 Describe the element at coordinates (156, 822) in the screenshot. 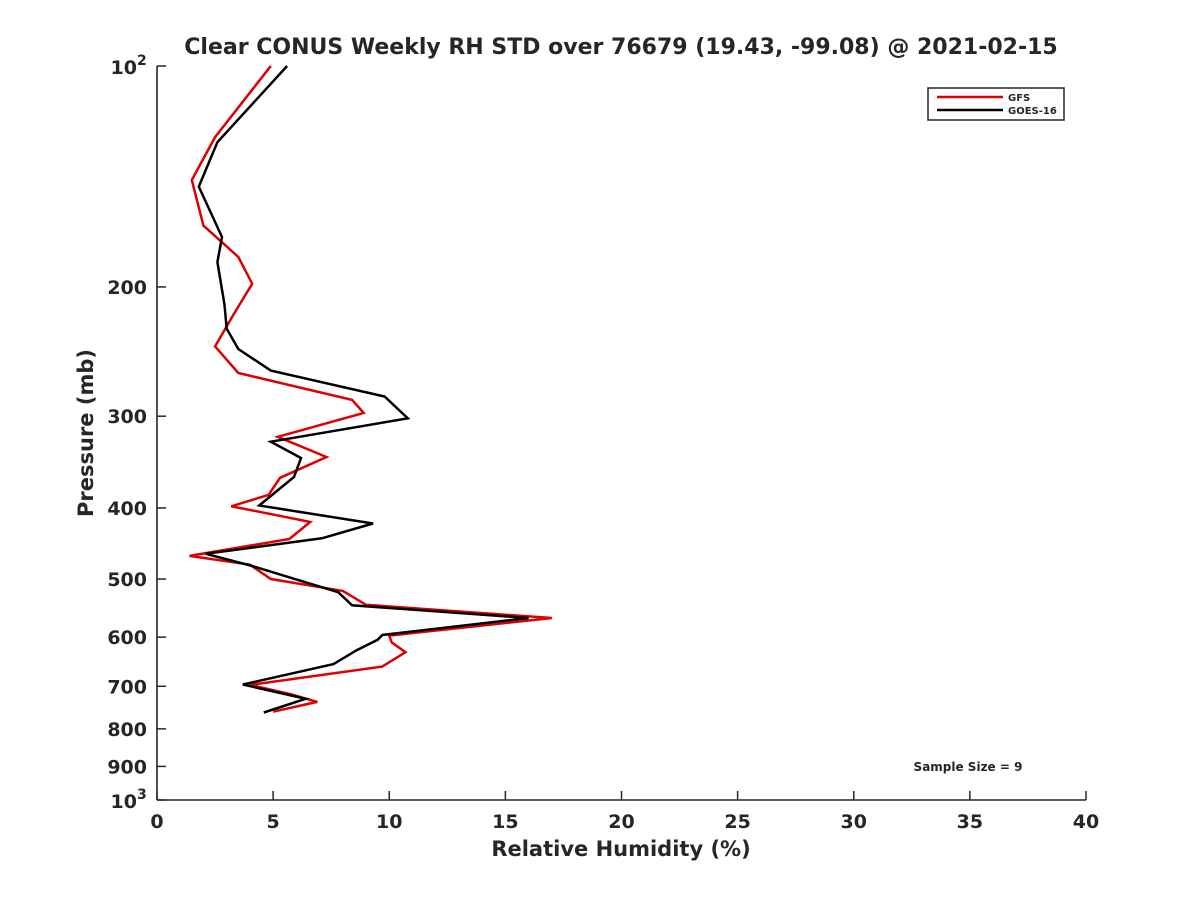

I see `x-tick-label: 0` at that location.